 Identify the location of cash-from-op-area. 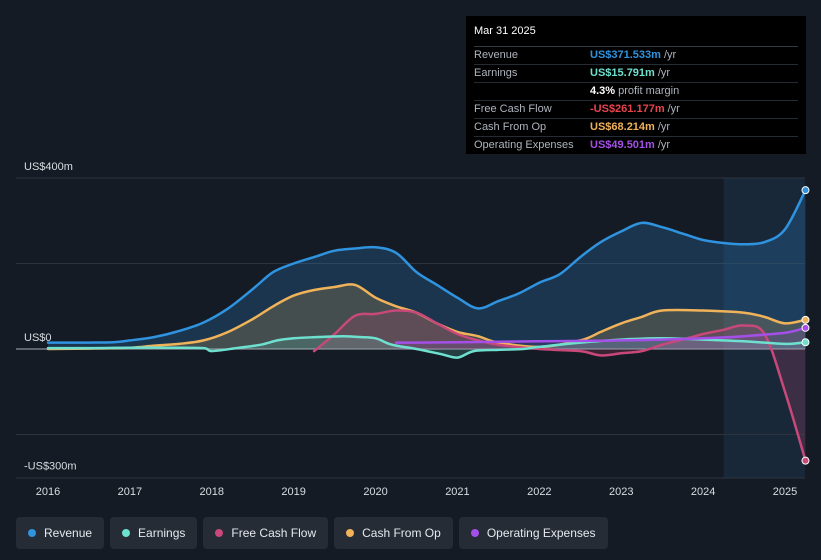
(427, 316).